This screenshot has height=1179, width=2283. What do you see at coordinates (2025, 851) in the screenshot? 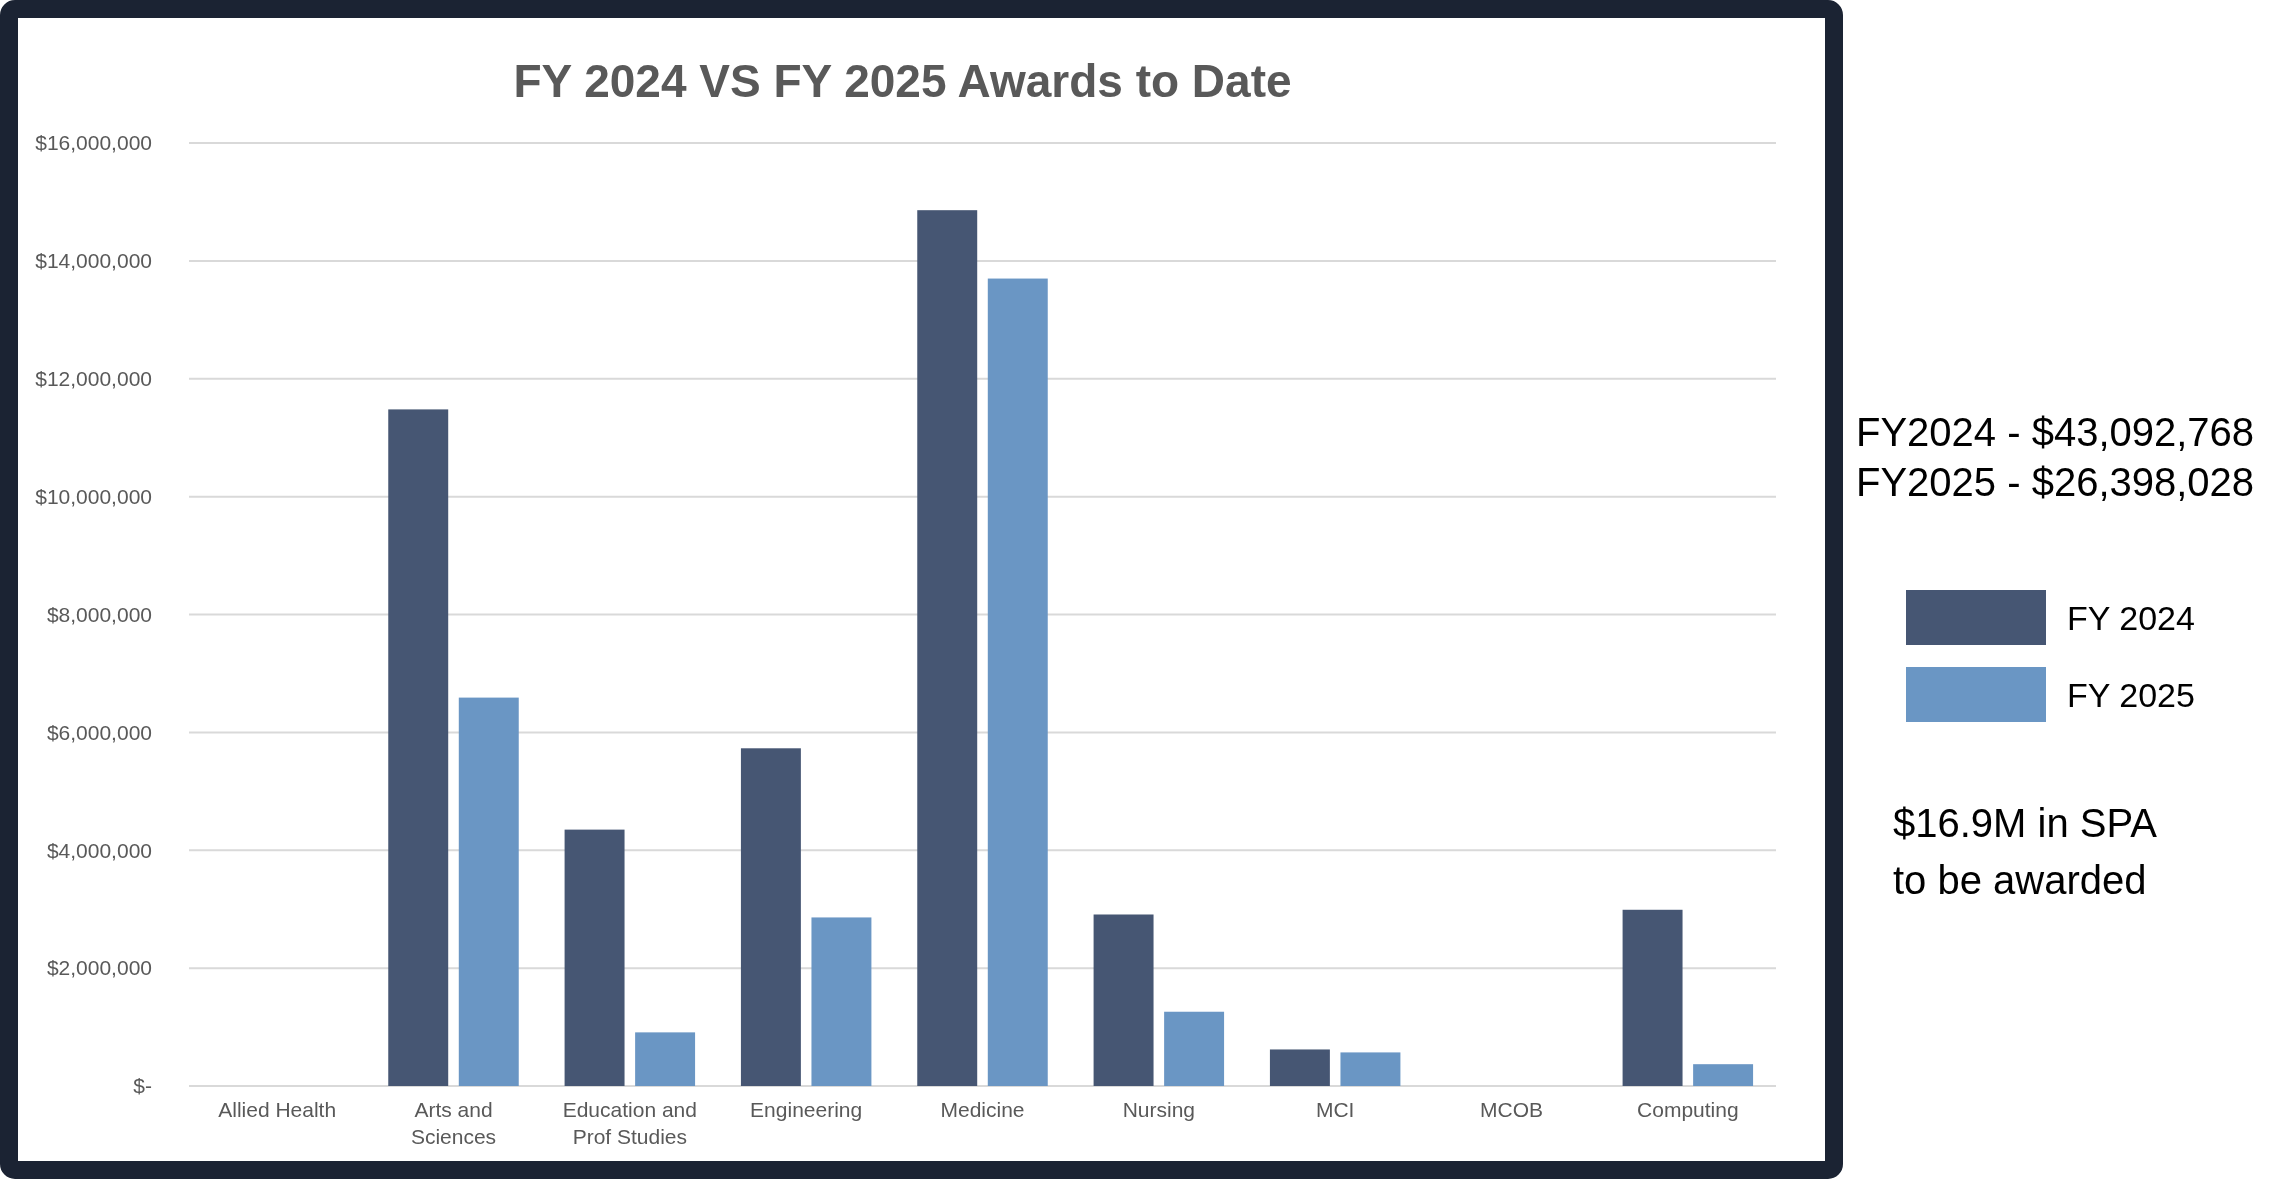
I see `text: $16.9M in SPA to be awarded` at bounding box center [2025, 851].